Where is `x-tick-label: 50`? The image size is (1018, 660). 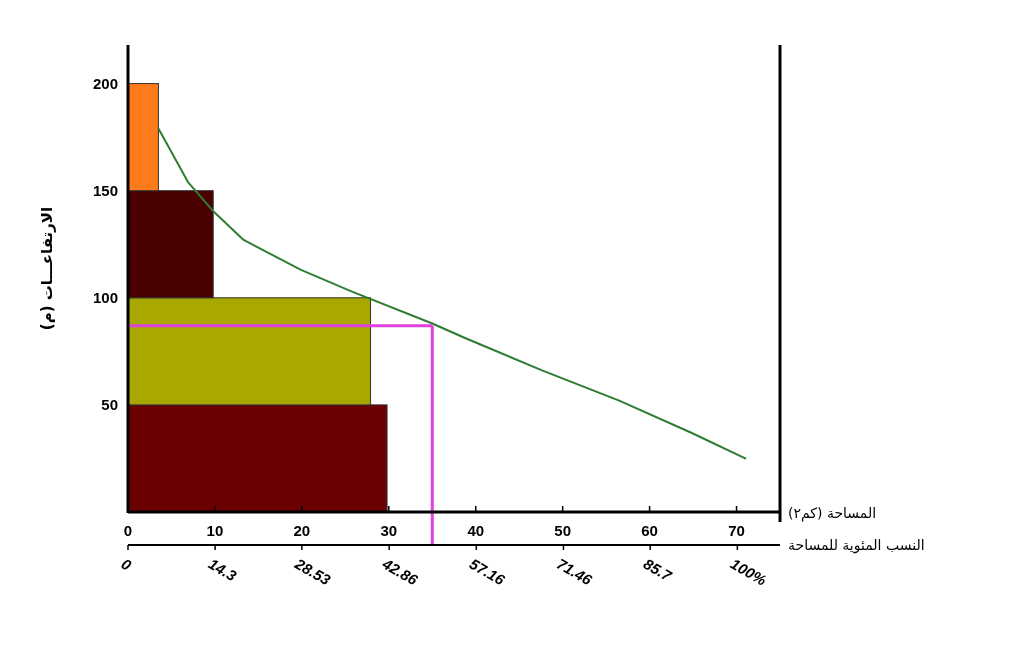
x-tick-label: 50 is located at coordinates (563, 530).